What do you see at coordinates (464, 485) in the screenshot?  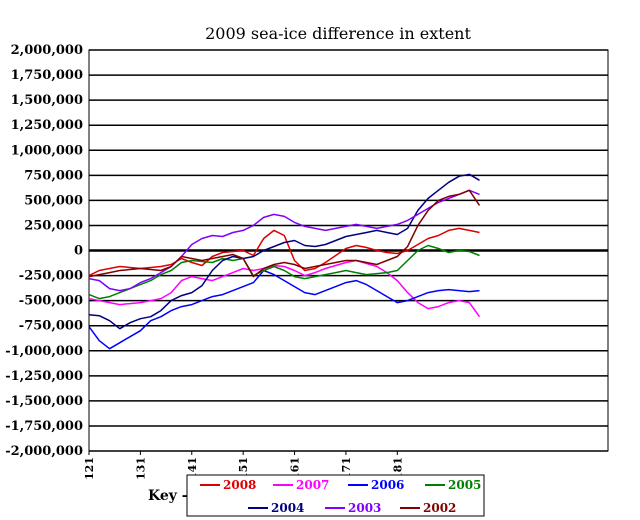 I see `legend-label-2005: 2005` at bounding box center [464, 485].